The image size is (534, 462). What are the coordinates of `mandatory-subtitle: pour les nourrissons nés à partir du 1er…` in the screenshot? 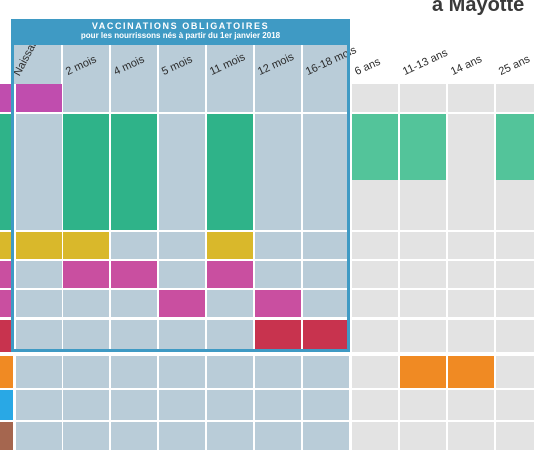 It's located at (180, 35).